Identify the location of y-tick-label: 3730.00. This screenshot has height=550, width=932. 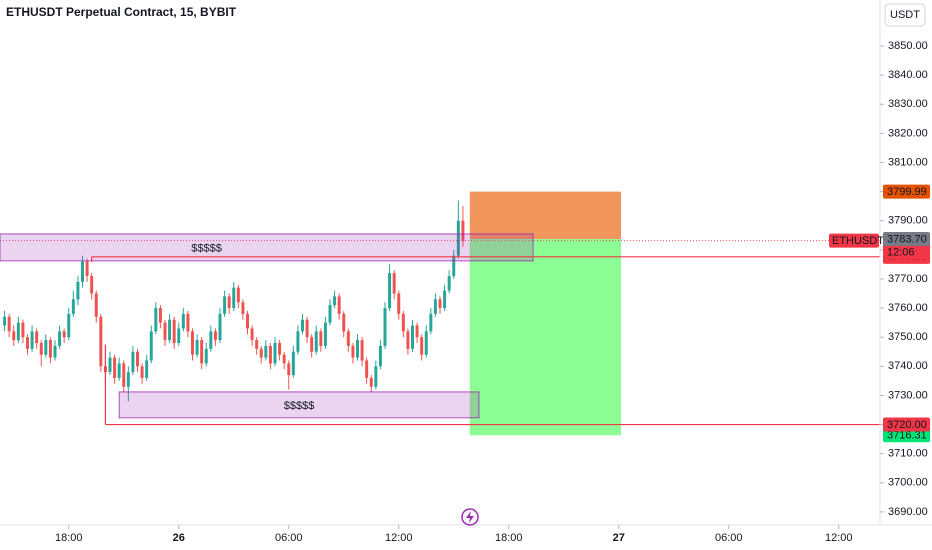
(908, 395).